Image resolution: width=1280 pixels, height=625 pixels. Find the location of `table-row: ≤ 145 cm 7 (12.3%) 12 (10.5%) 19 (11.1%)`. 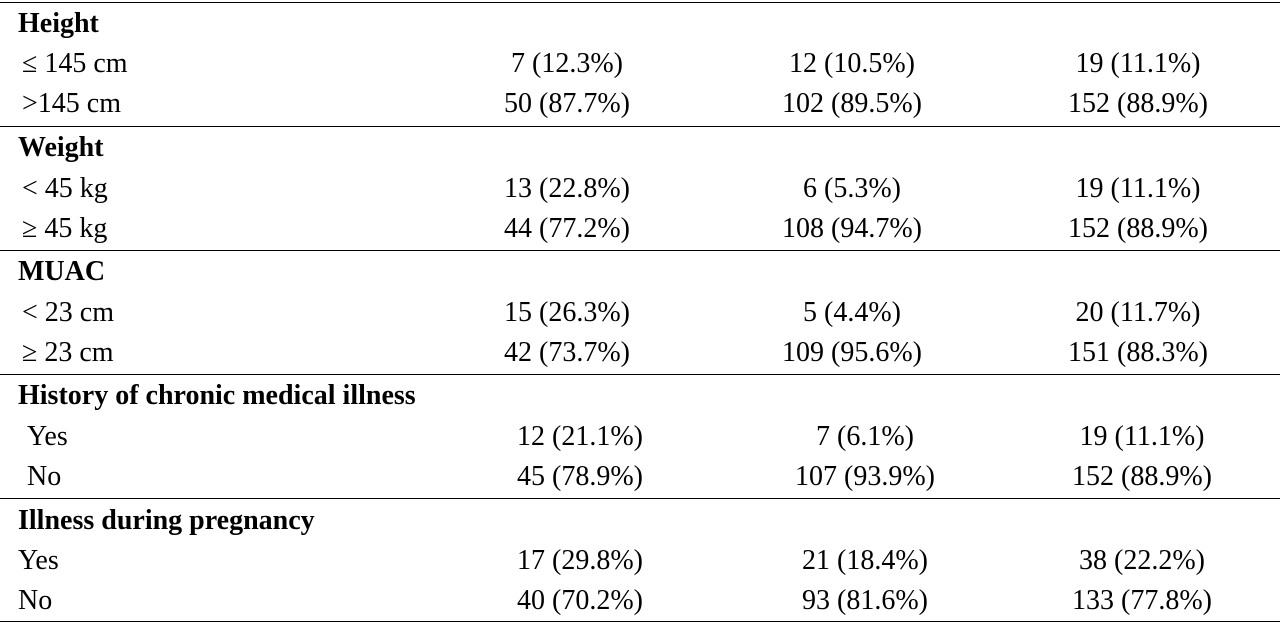

table-row: ≤ 145 cm 7 (12.3%) 12 (10.5%) 19 (11.1%) is located at coordinates (640, 64).